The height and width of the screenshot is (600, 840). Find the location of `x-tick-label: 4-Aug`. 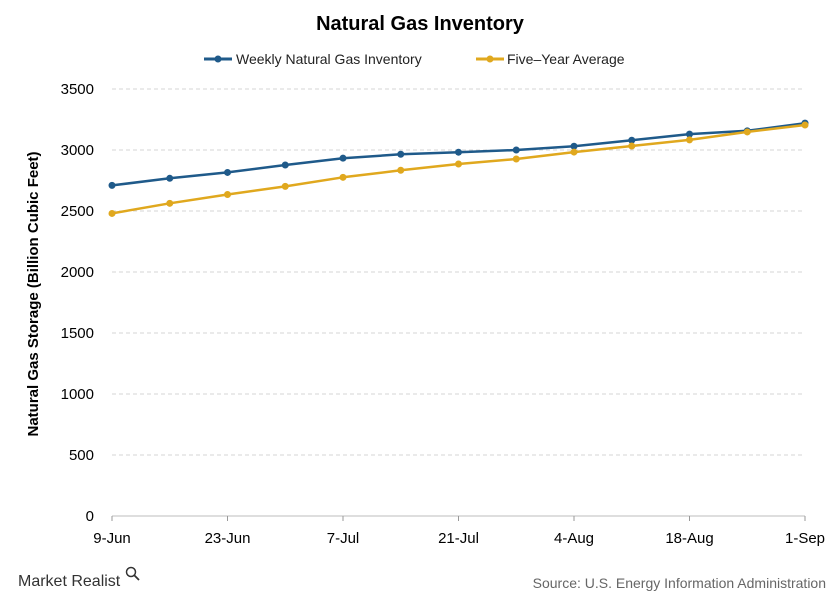

x-tick-label: 4-Aug is located at coordinates (574, 538).